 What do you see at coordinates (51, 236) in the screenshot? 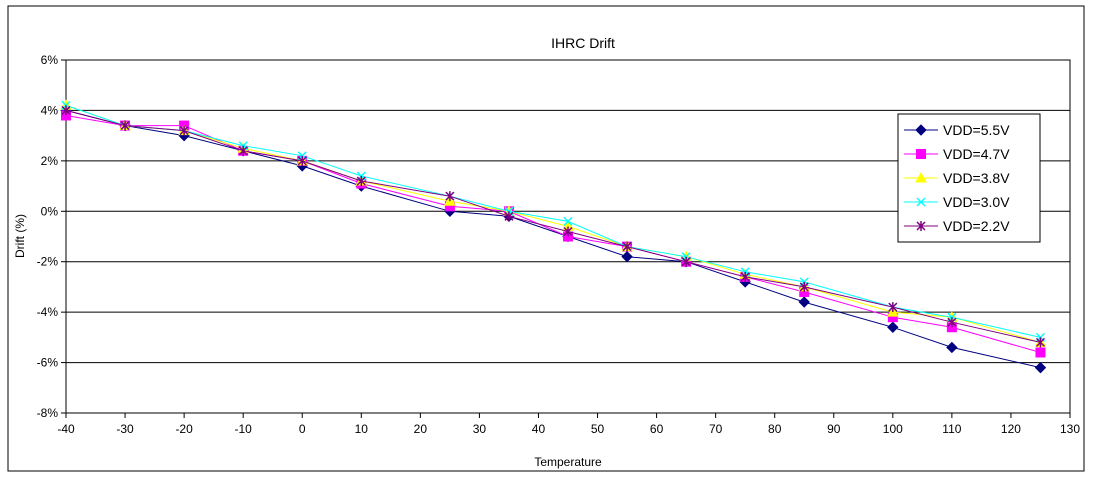
I see `y-axis-ticks: 6% 4% 2% 0% -2% -4% -6% -8%` at bounding box center [51, 236].